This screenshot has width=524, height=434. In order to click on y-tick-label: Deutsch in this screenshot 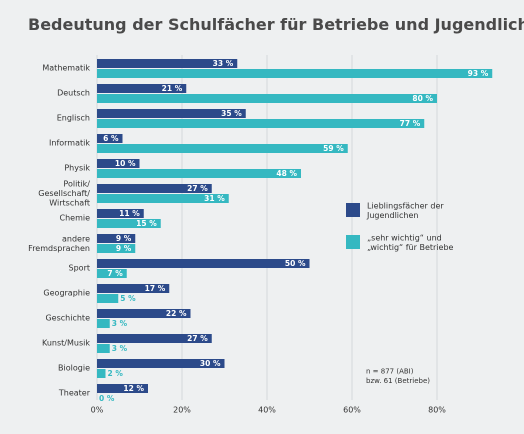, I will do `click(73, 93)`.